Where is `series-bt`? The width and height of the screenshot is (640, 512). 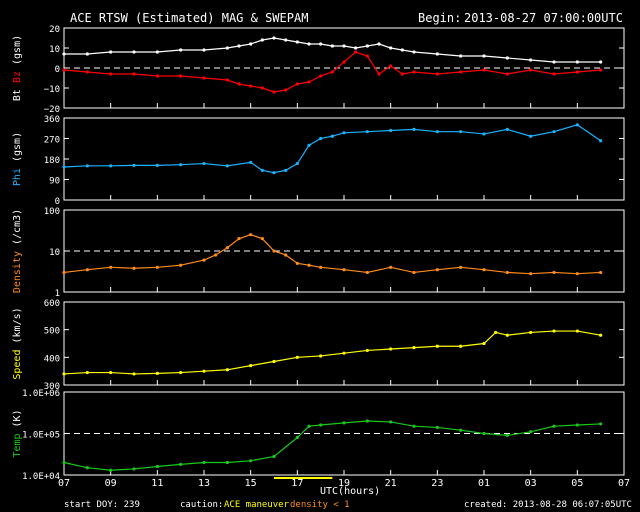
series-bt is located at coordinates (332, 50).